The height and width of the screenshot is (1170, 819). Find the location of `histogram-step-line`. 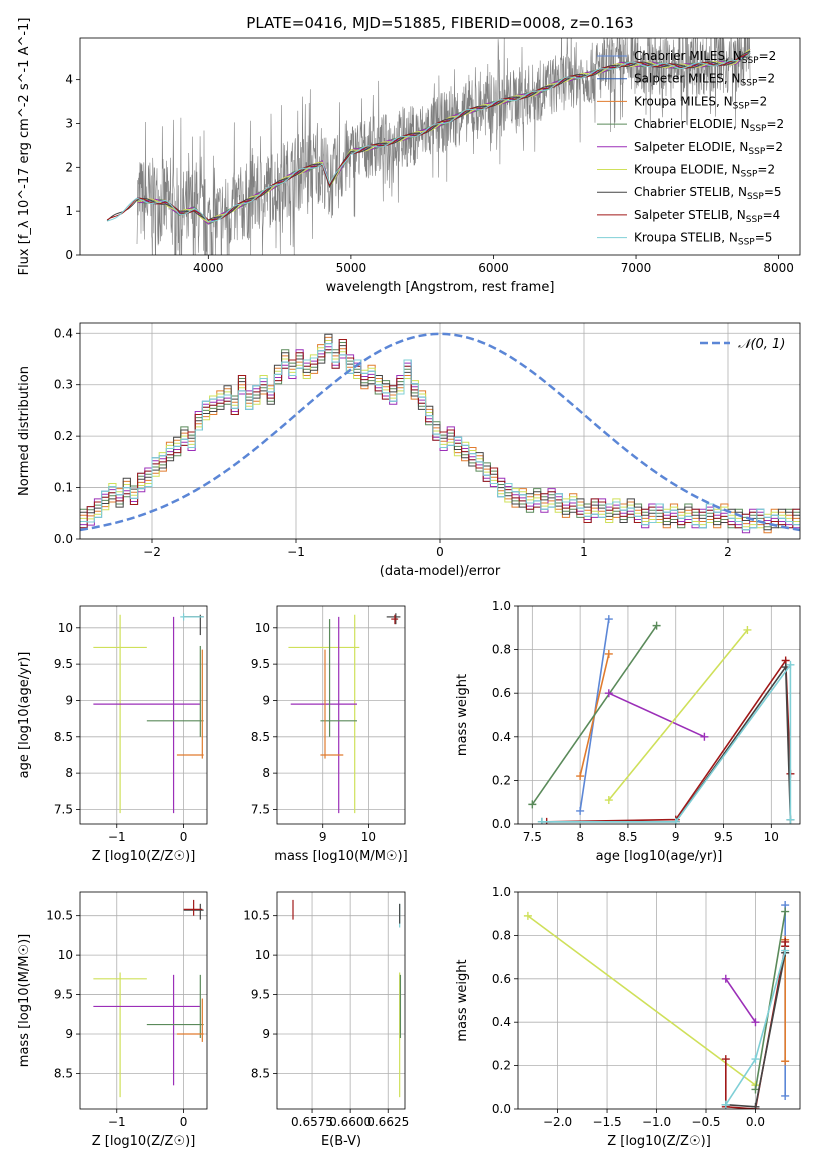

histogram-step-line is located at coordinates (440, 437).